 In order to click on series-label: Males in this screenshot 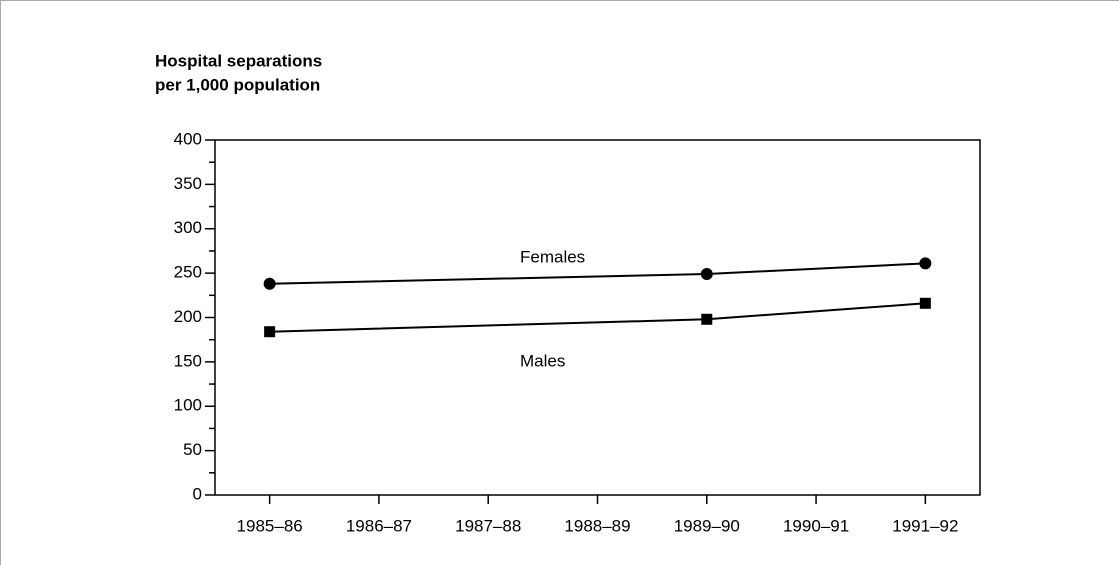, I will do `click(542, 360)`.